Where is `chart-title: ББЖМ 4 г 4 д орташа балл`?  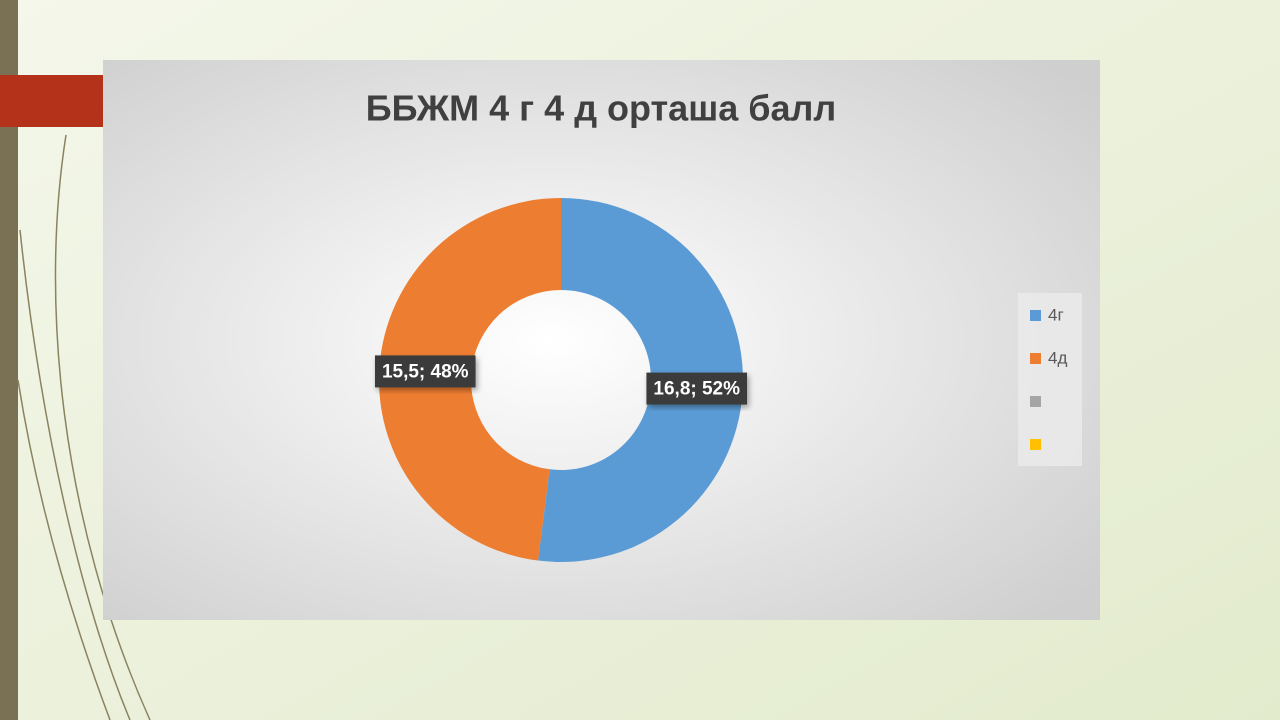
chart-title: ББЖМ 4 г 4 д орташа балл is located at coordinates (601, 108).